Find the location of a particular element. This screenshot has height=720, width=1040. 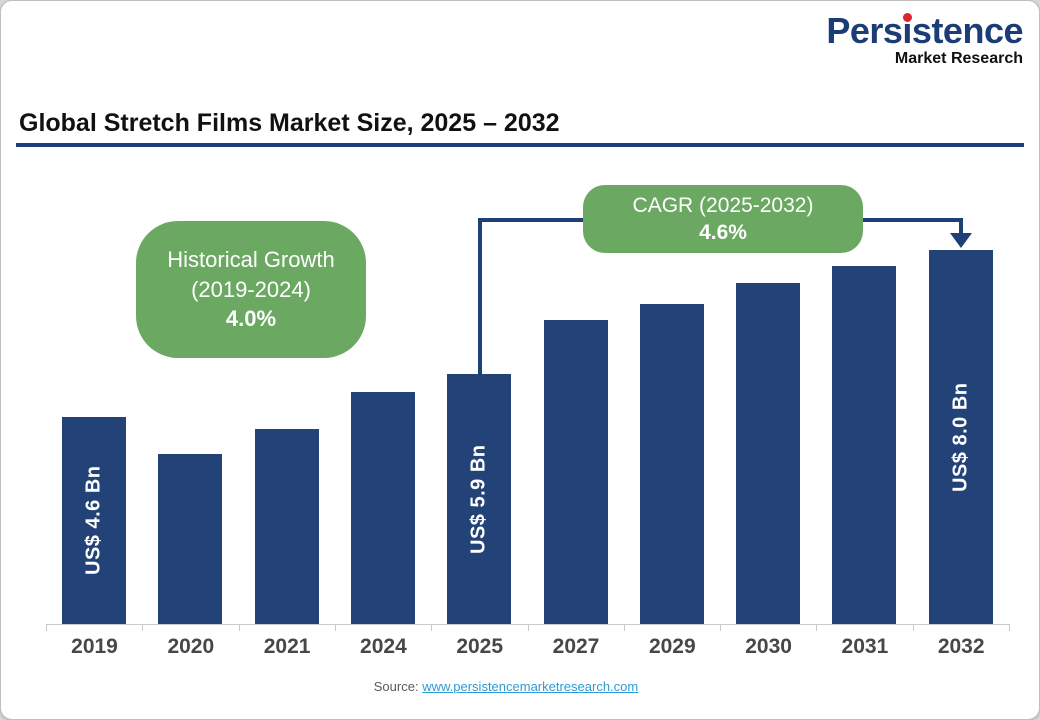

source-label: Source: is located at coordinates (396, 686).